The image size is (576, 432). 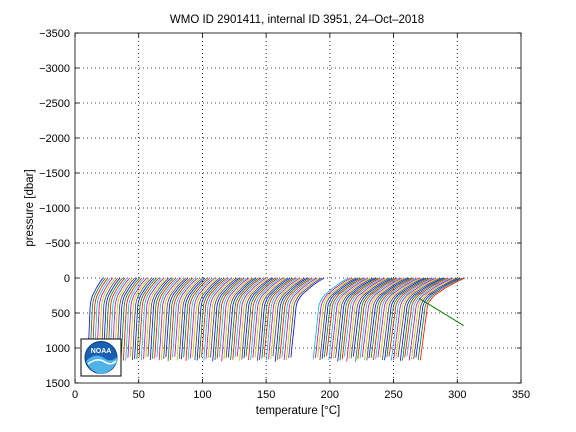 What do you see at coordinates (75, 395) in the screenshot?
I see `x-tick-label: 0` at bounding box center [75, 395].